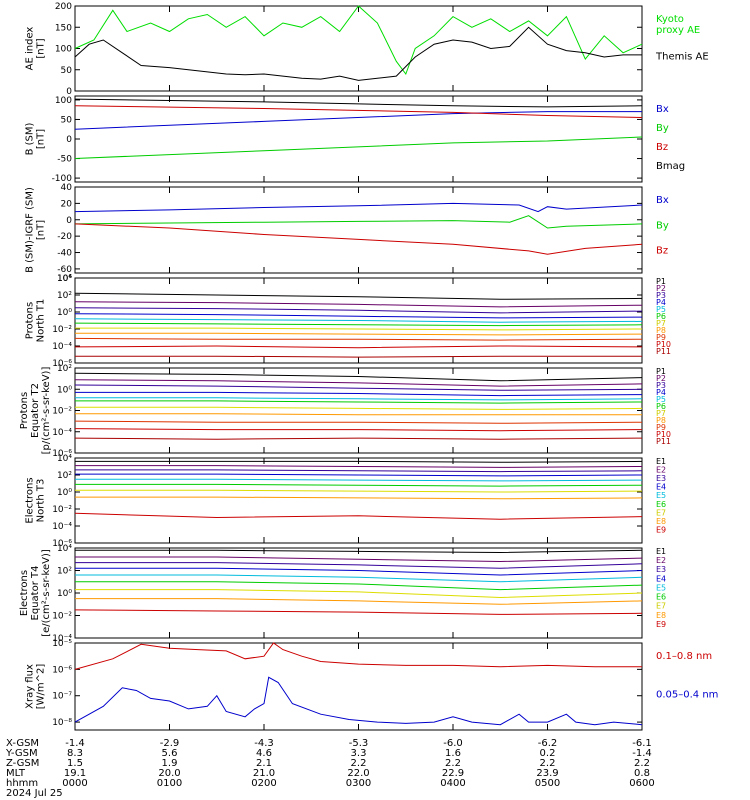  I want to click on legend-label: E9, so click(661, 529).